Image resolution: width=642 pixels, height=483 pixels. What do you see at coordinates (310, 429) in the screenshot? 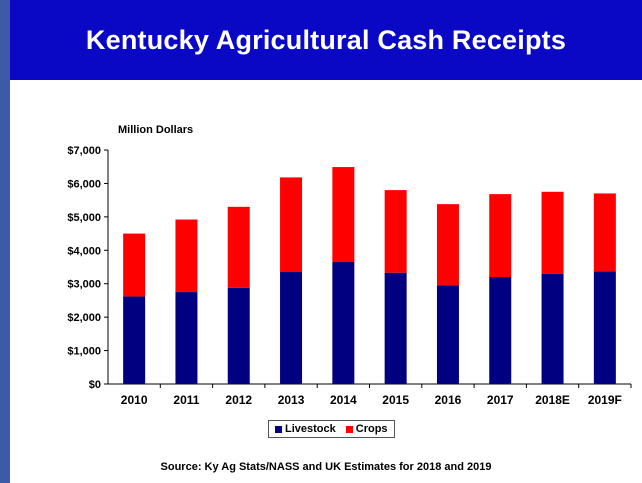
I see `legend-label-livestock: Livestock` at bounding box center [310, 429].